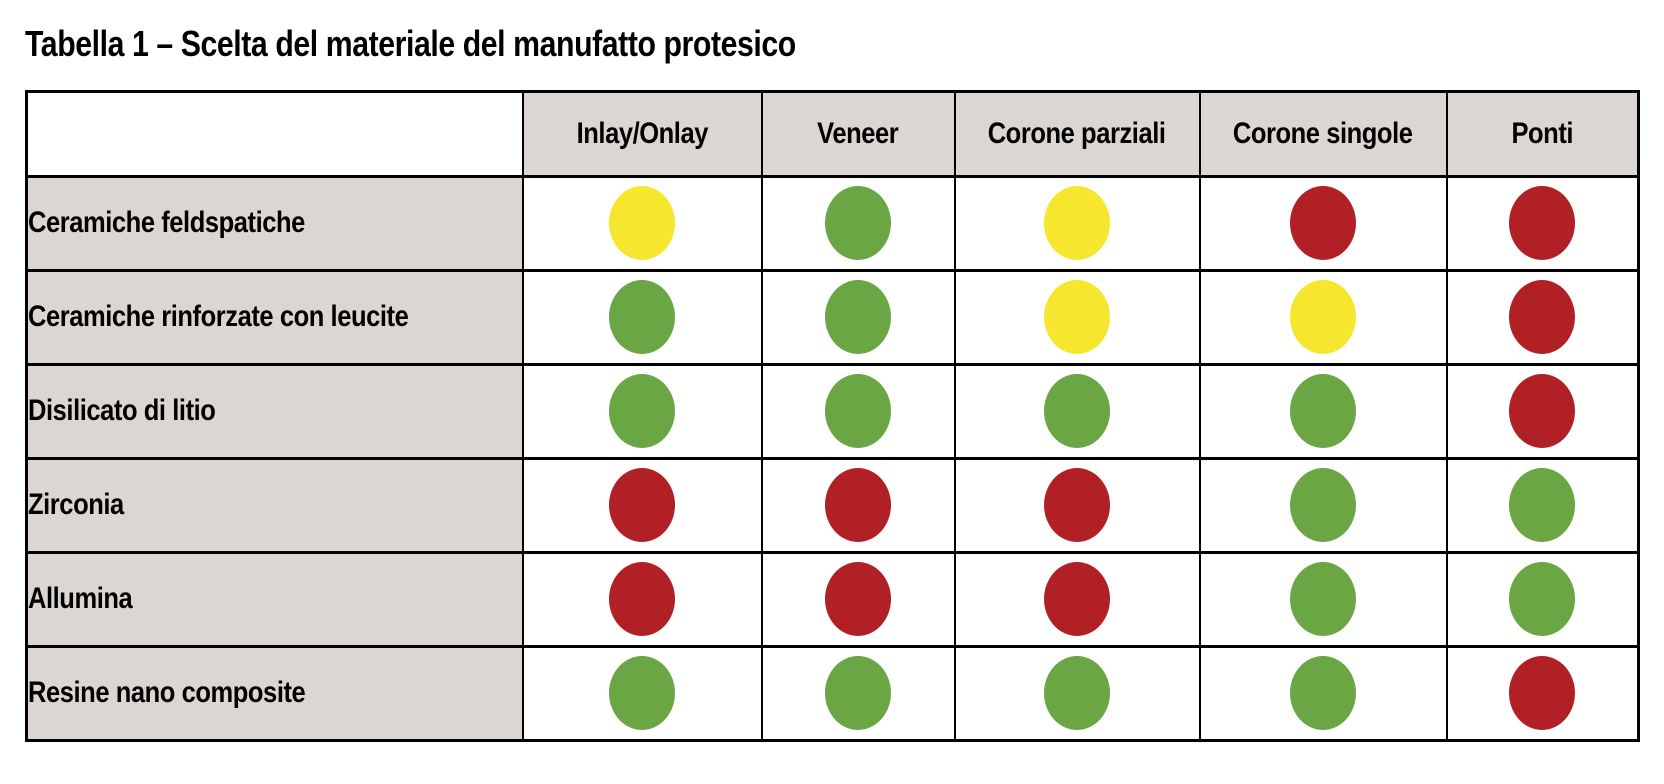 Image resolution: width=1664 pixels, height=784 pixels. I want to click on row-label-text: Ceramiche rinforzate con leucite, so click(218, 317).